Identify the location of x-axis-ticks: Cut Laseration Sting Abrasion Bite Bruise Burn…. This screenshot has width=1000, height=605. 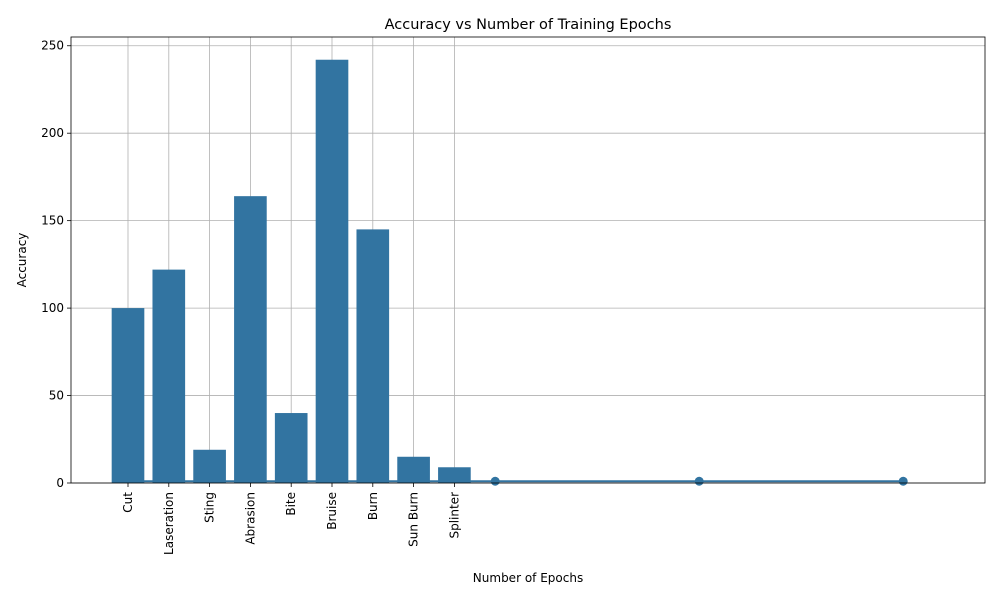
(291, 519).